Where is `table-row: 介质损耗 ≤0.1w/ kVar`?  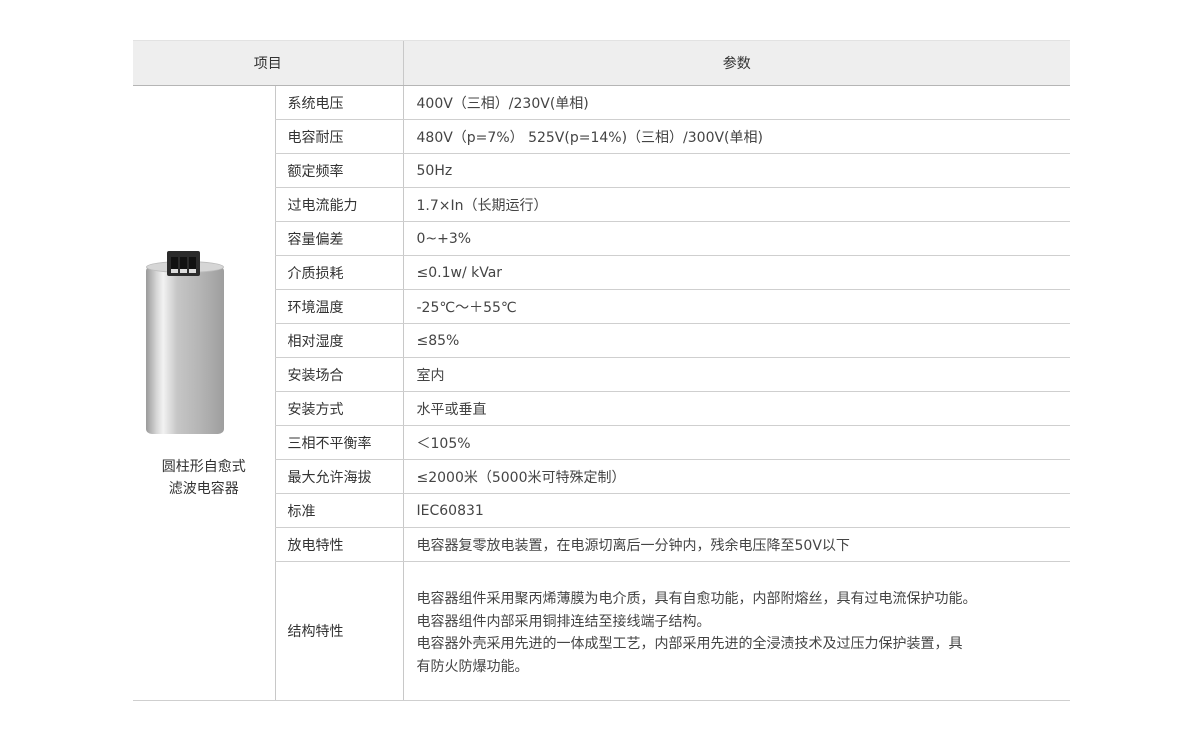
table-row: 介质损耗 ≤0.1w/ kVar is located at coordinates (601, 272).